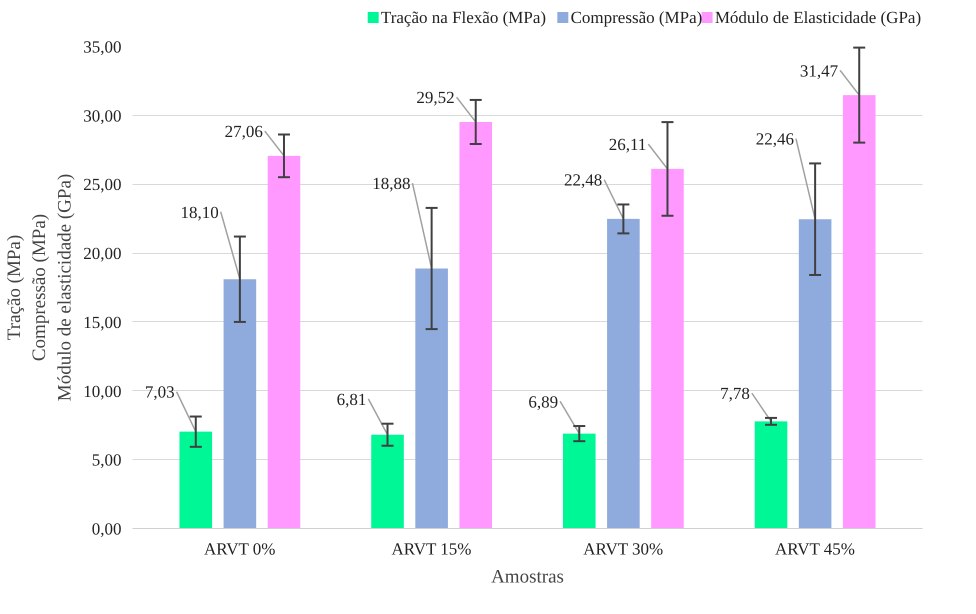 This screenshot has height=614, width=976. What do you see at coordinates (102, 391) in the screenshot?
I see `y-tick-label: 10,00` at bounding box center [102, 391].